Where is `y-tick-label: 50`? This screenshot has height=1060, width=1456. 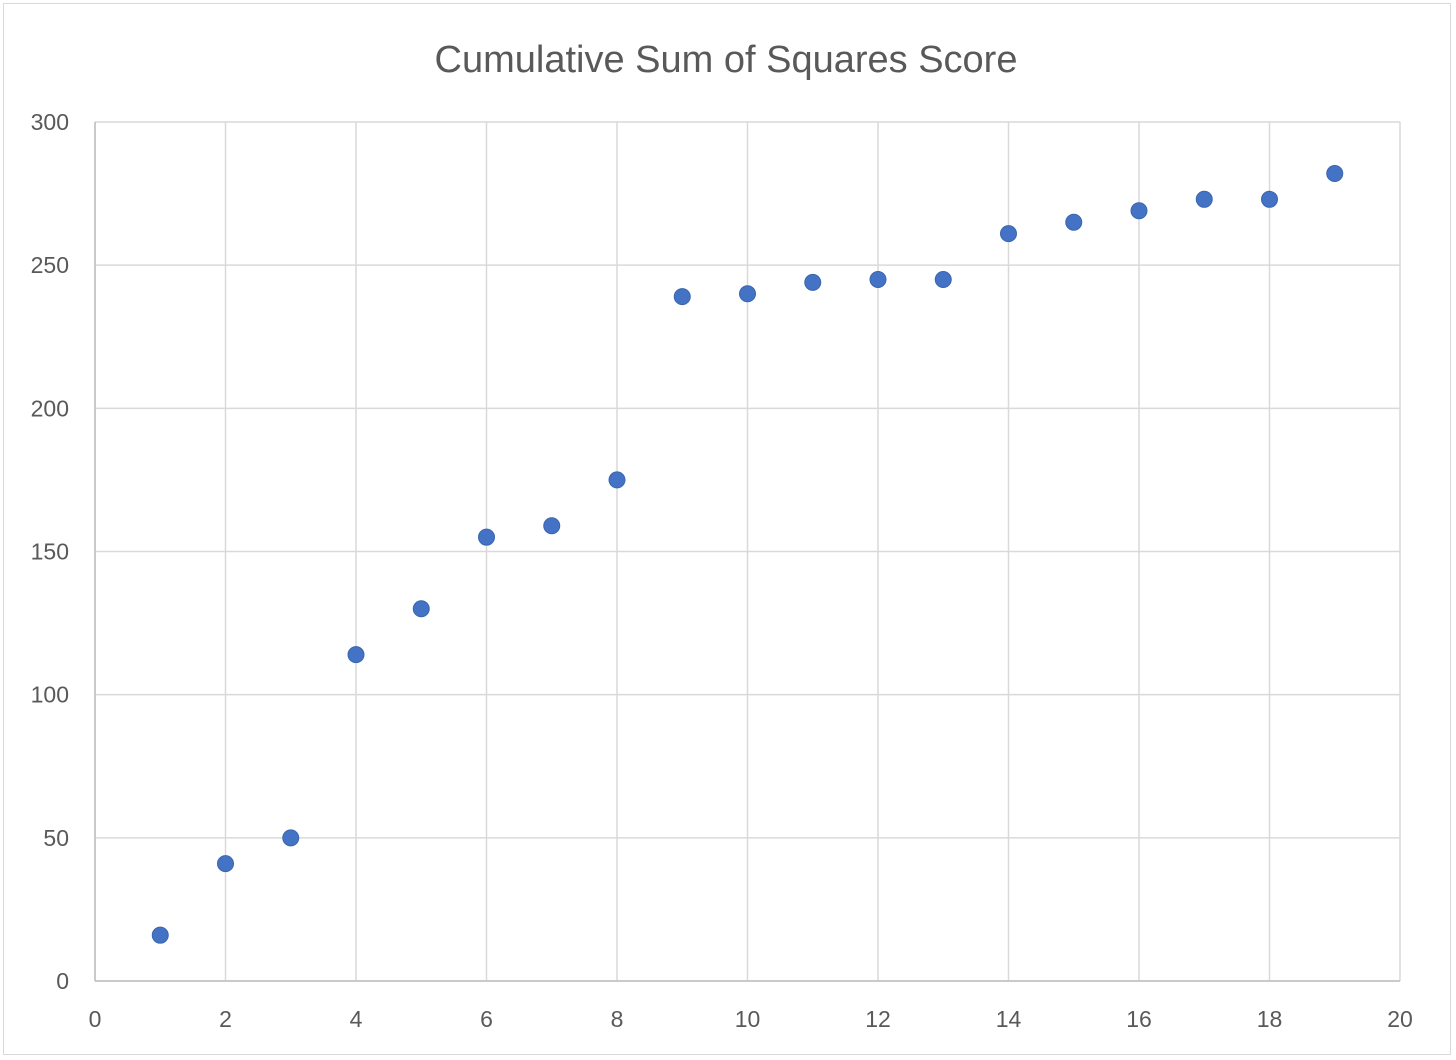
y-tick-label: 50 is located at coordinates (56, 838).